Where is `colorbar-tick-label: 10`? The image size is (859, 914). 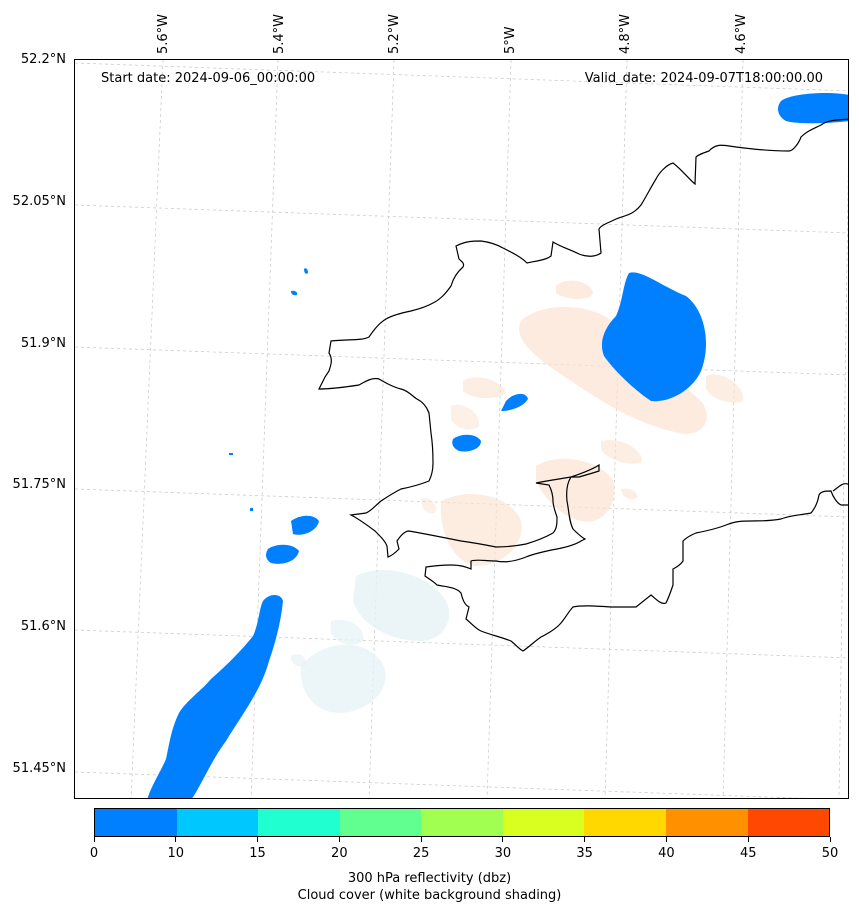
colorbar-tick-label: 10 is located at coordinates (176, 853).